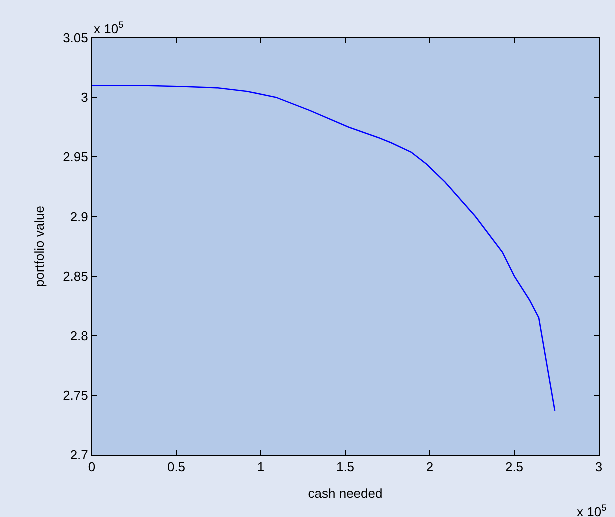 This screenshot has height=517, width=615. Describe the element at coordinates (84, 98) in the screenshot. I see `y-tick-label: 3` at that location.